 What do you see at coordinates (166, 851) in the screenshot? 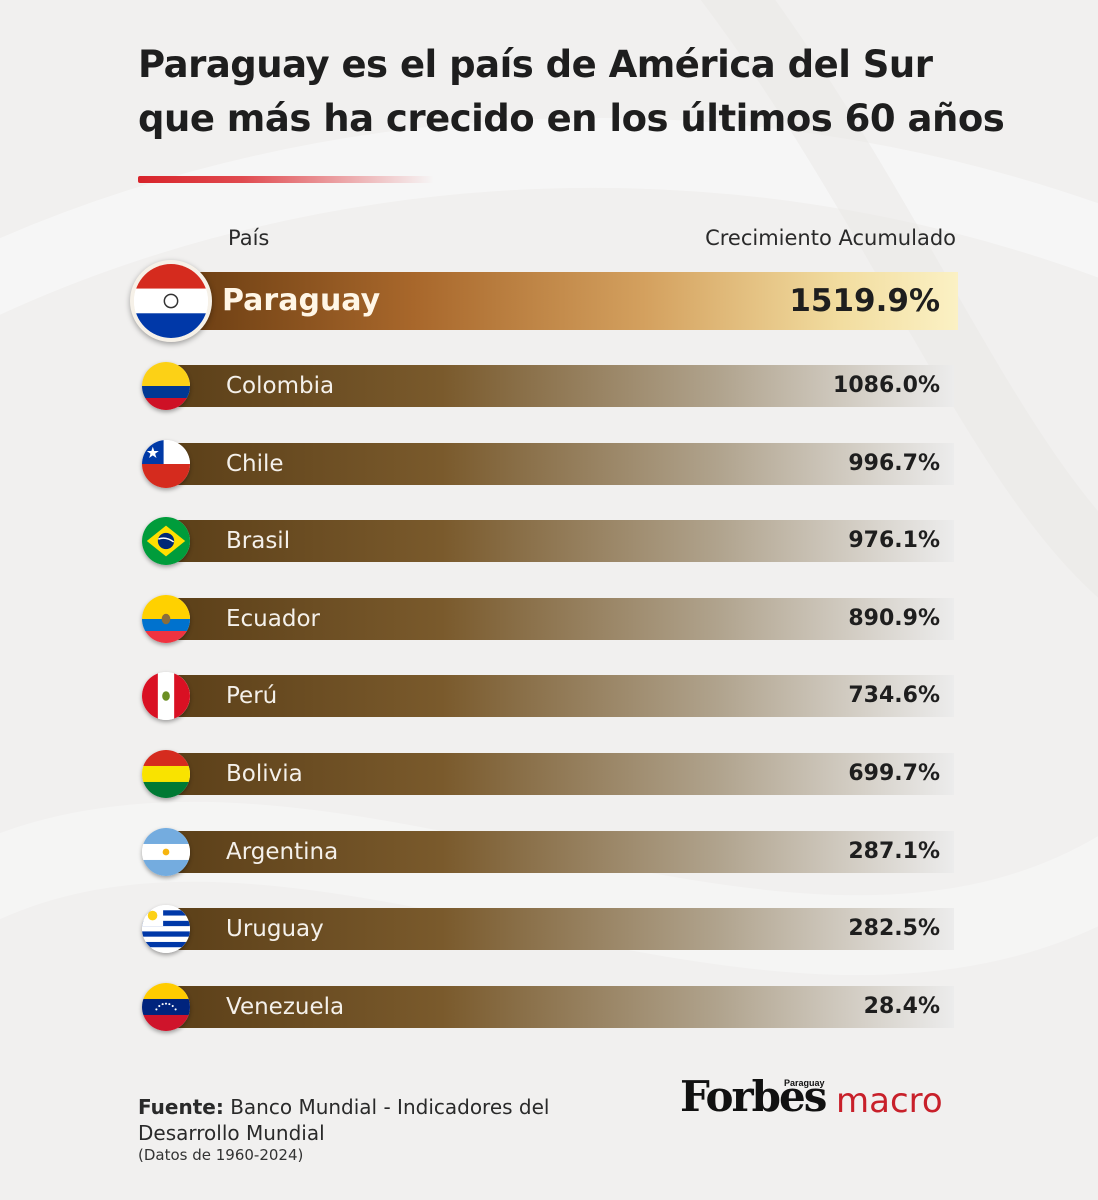
I see `argentina-flag-icon` at bounding box center [166, 851].